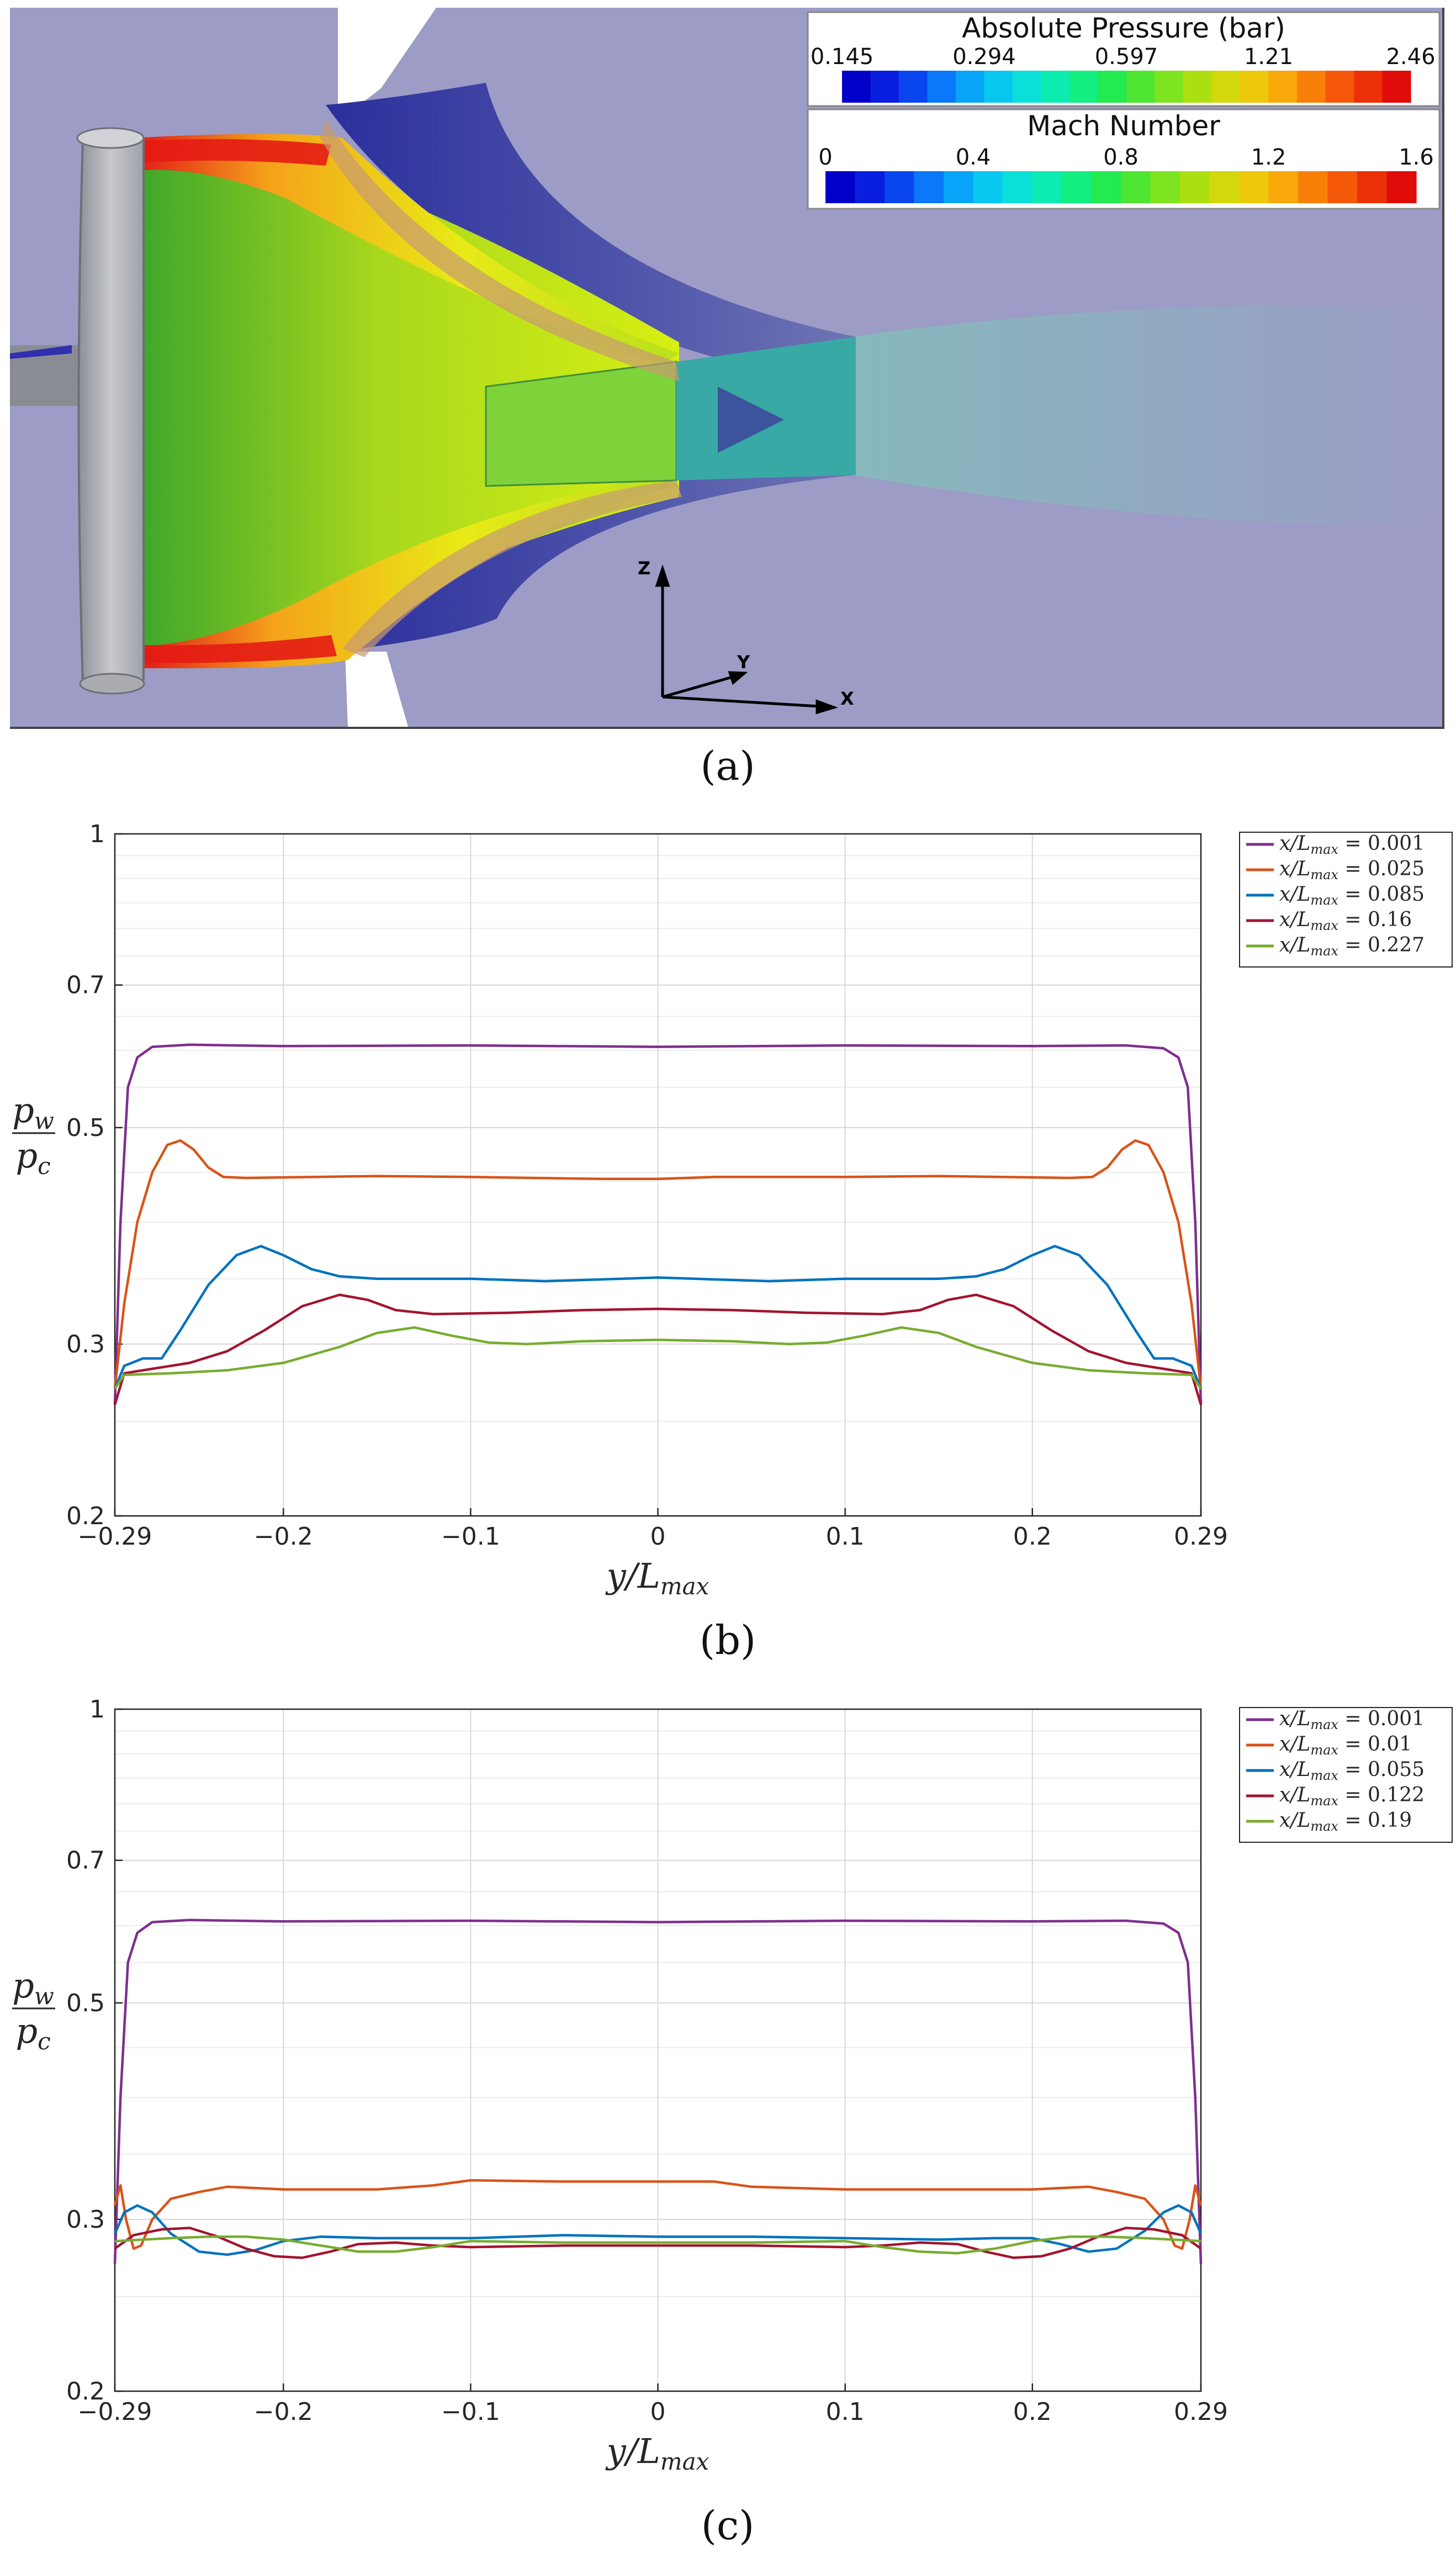 Image resolution: width=1456 pixels, height=2553 pixels. What do you see at coordinates (1352, 1720) in the screenshot?
I see `legend-entry: x/Lmax = 0.001` at bounding box center [1352, 1720].